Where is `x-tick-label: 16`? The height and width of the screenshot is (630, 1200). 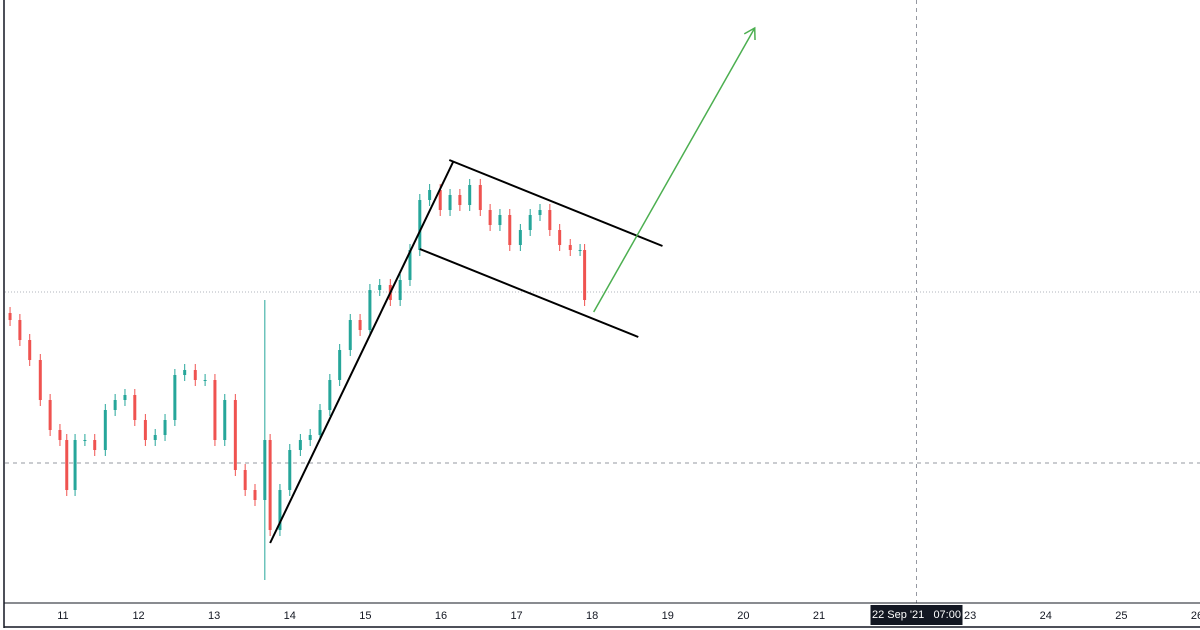 x-tick-label: 16 is located at coordinates (441, 616).